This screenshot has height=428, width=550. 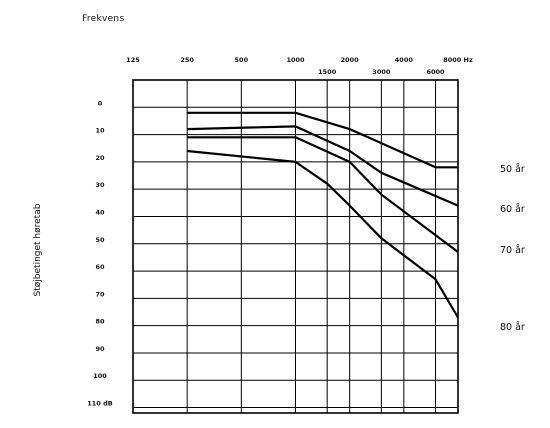 What do you see at coordinates (100, 131) in the screenshot?
I see `y-tick-label: 10` at bounding box center [100, 131].